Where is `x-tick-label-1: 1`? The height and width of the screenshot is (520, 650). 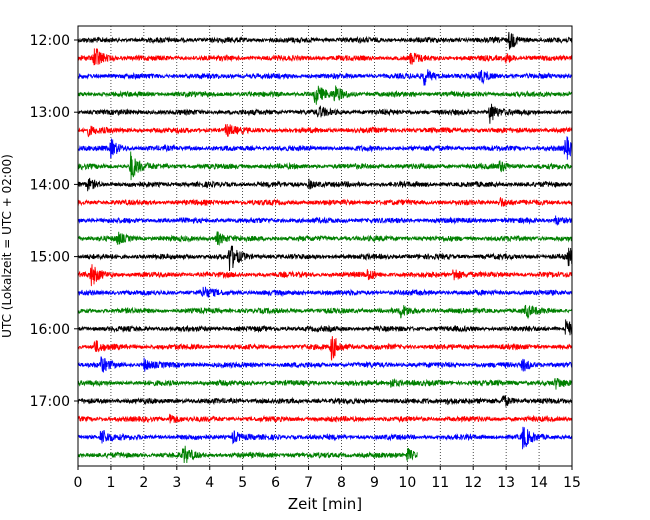 x-tick-label-1: 1 is located at coordinates (110, 483).